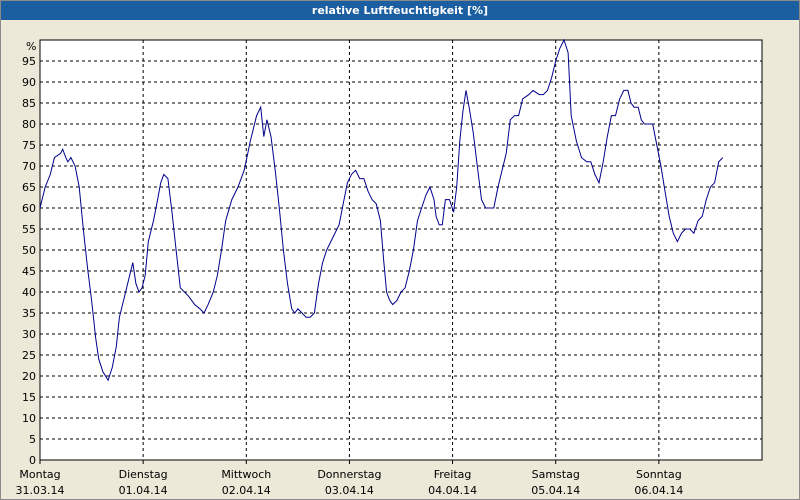 This screenshot has height=500, width=800. I want to click on y-tick-label: 80, so click(29, 124).